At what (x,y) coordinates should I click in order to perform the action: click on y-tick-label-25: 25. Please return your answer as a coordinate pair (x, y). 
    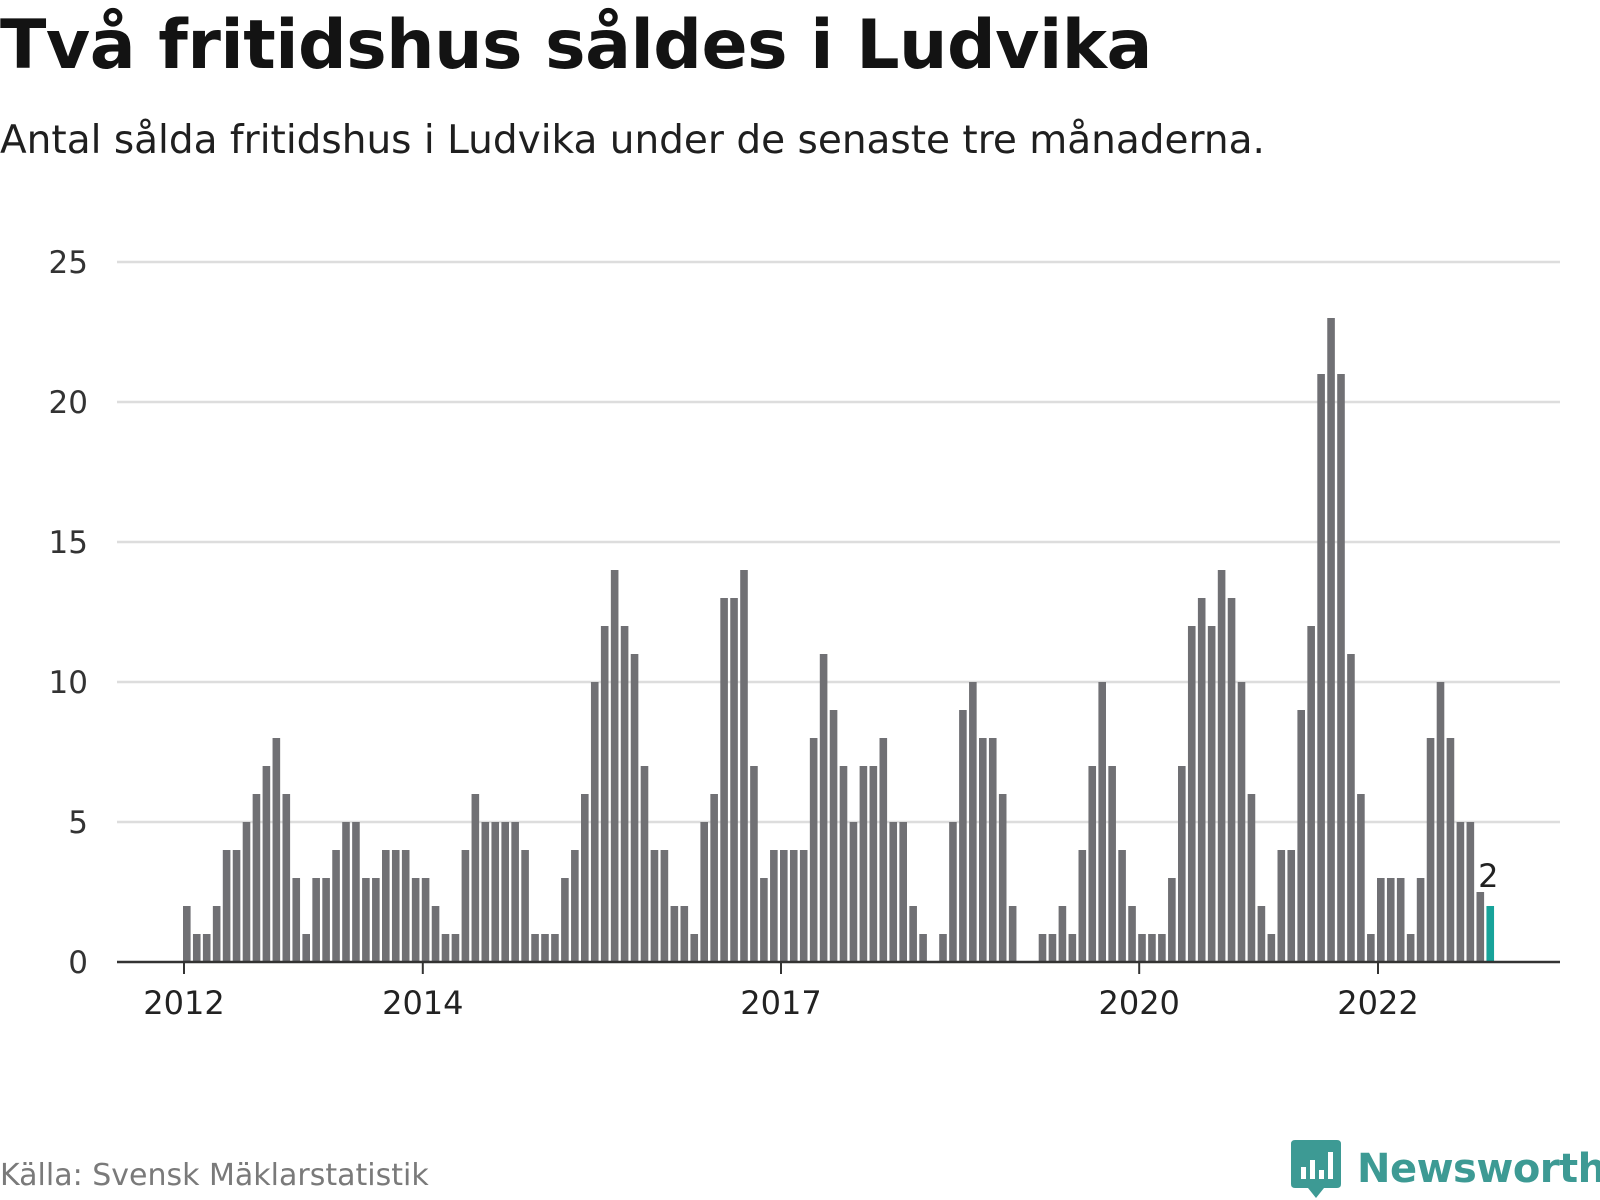
    Looking at the image, I should click on (68, 263).